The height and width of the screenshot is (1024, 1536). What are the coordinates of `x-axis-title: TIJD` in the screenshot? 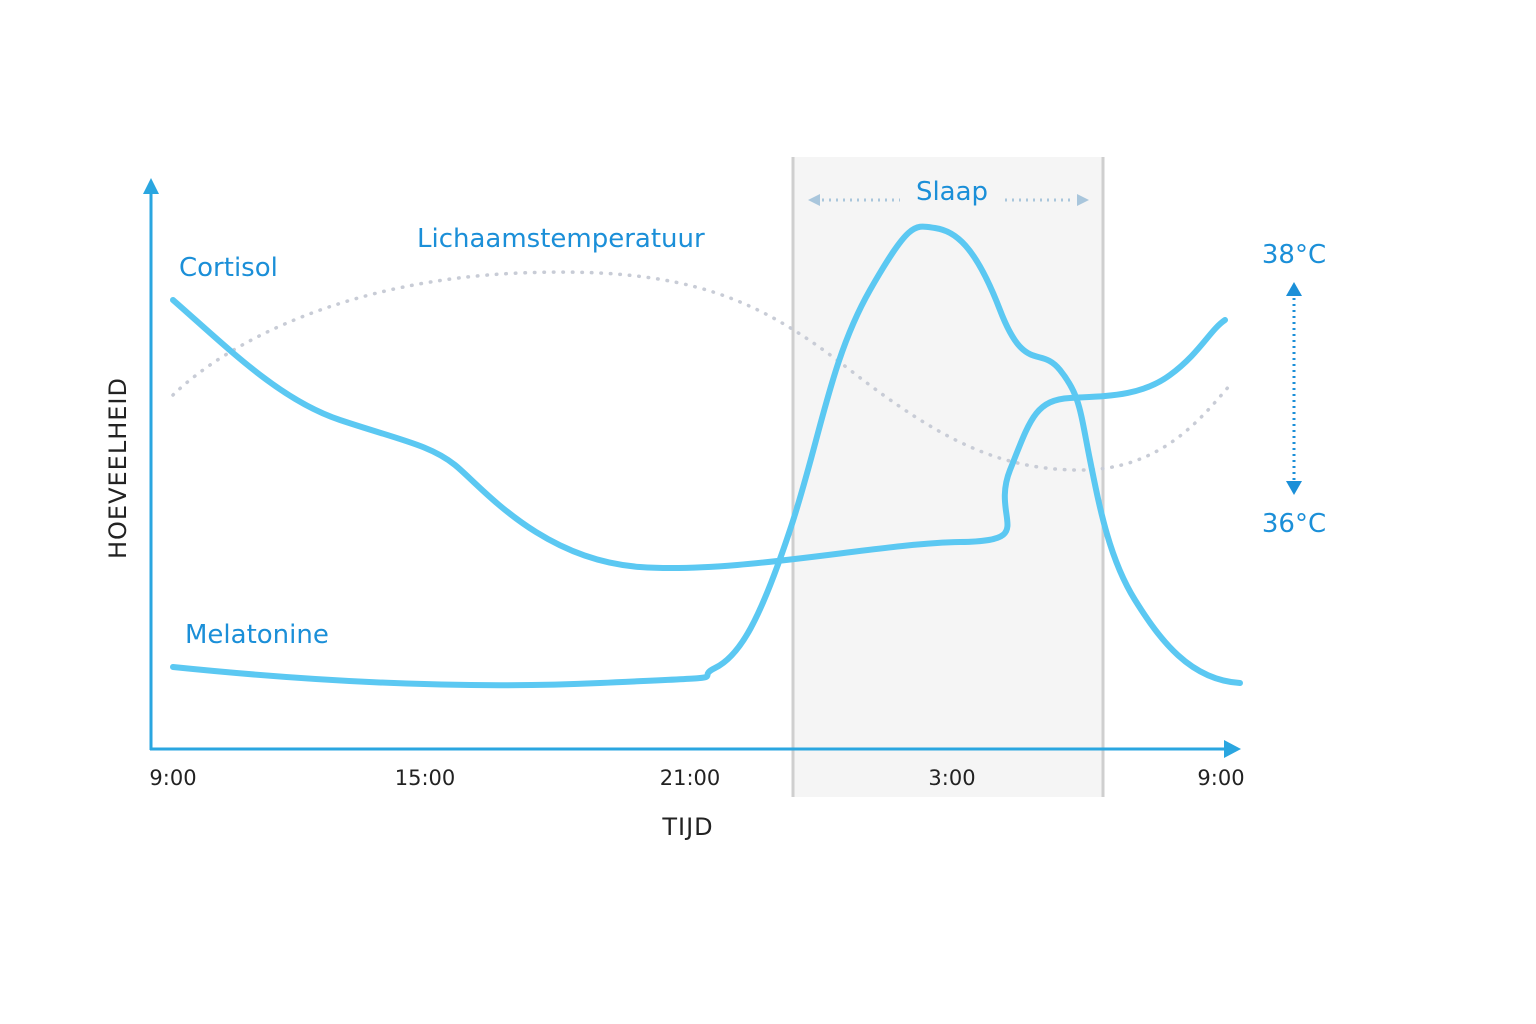 It's located at (687, 827).